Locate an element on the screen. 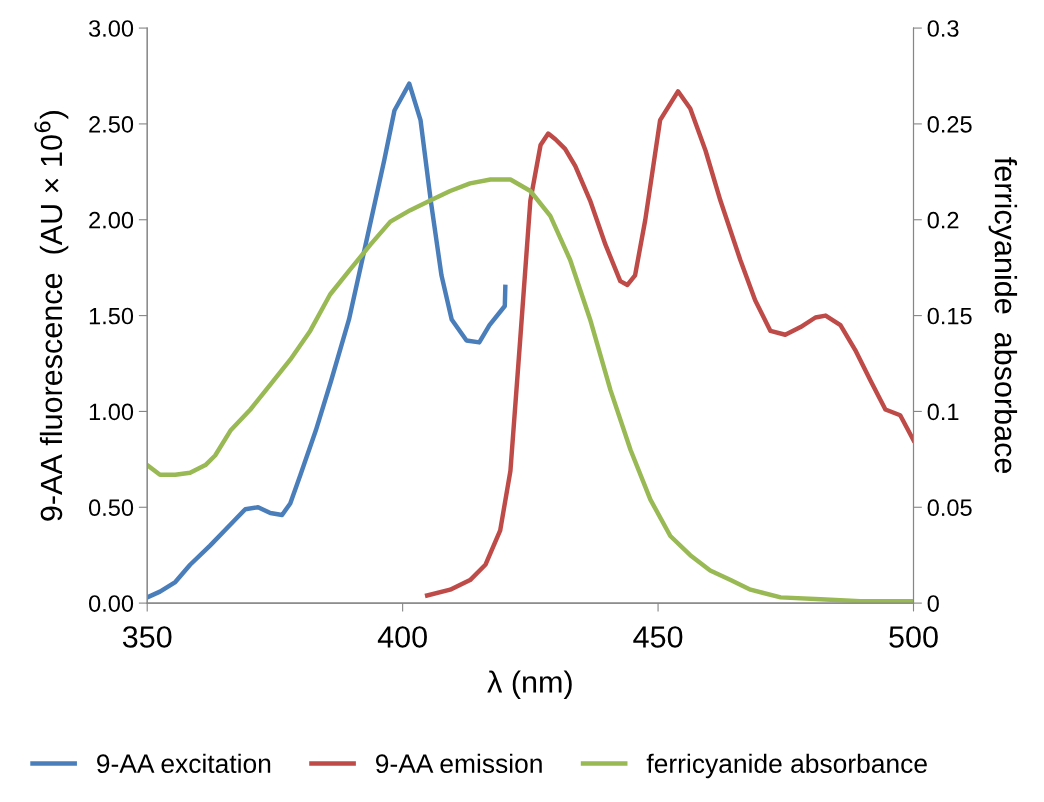 The height and width of the screenshot is (802, 1044). y-tick-label: 1.00 is located at coordinates (111, 412).